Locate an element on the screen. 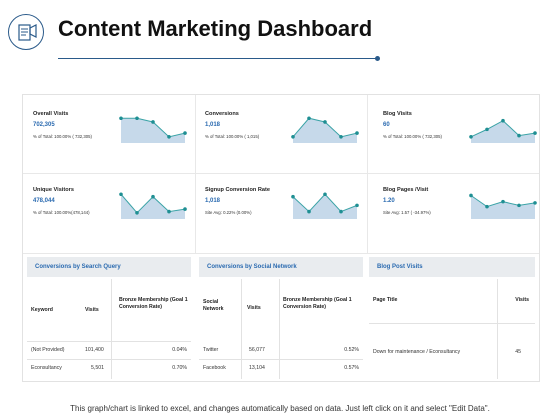 The height and width of the screenshot is (420, 560). metric-value: 478,044 is located at coordinates (44, 201).